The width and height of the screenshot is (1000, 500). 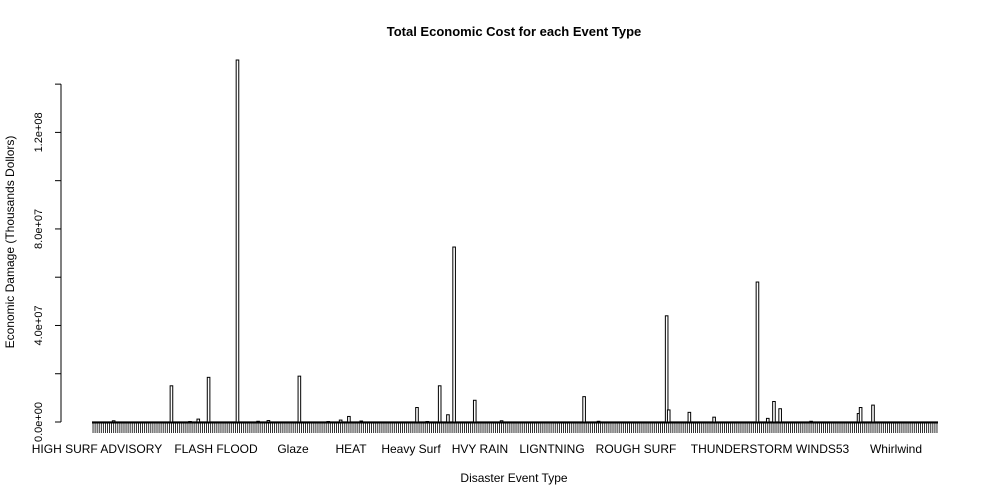 I want to click on x-tick-label: HIGH SURF ADVISORY, so click(x=97, y=449).